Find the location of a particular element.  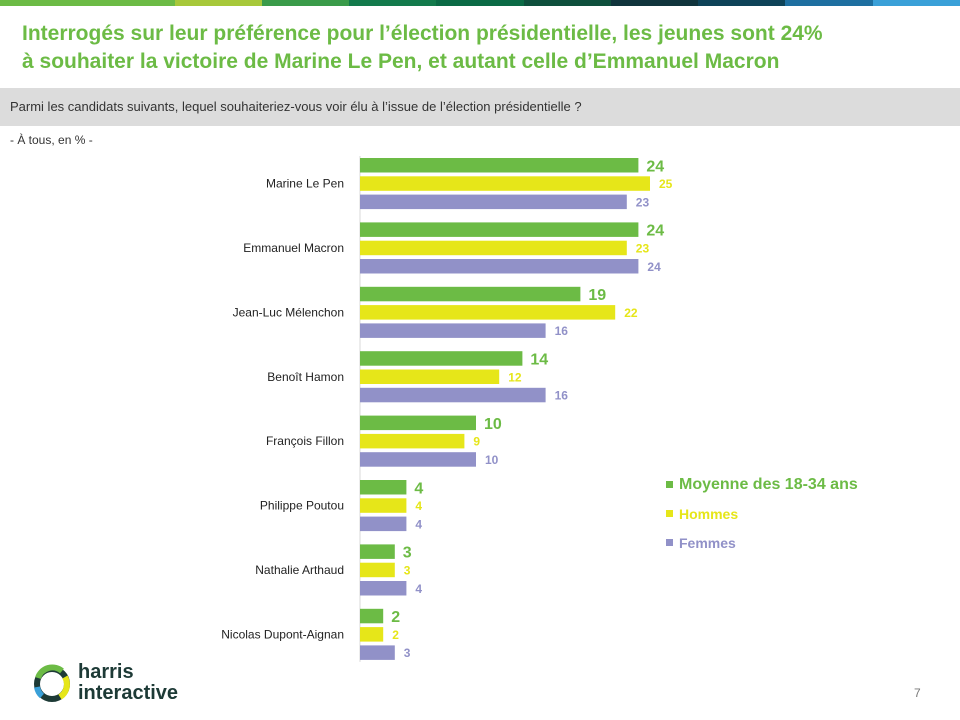

category-label: Nicolas Dupont-Aignan is located at coordinates (282, 634).